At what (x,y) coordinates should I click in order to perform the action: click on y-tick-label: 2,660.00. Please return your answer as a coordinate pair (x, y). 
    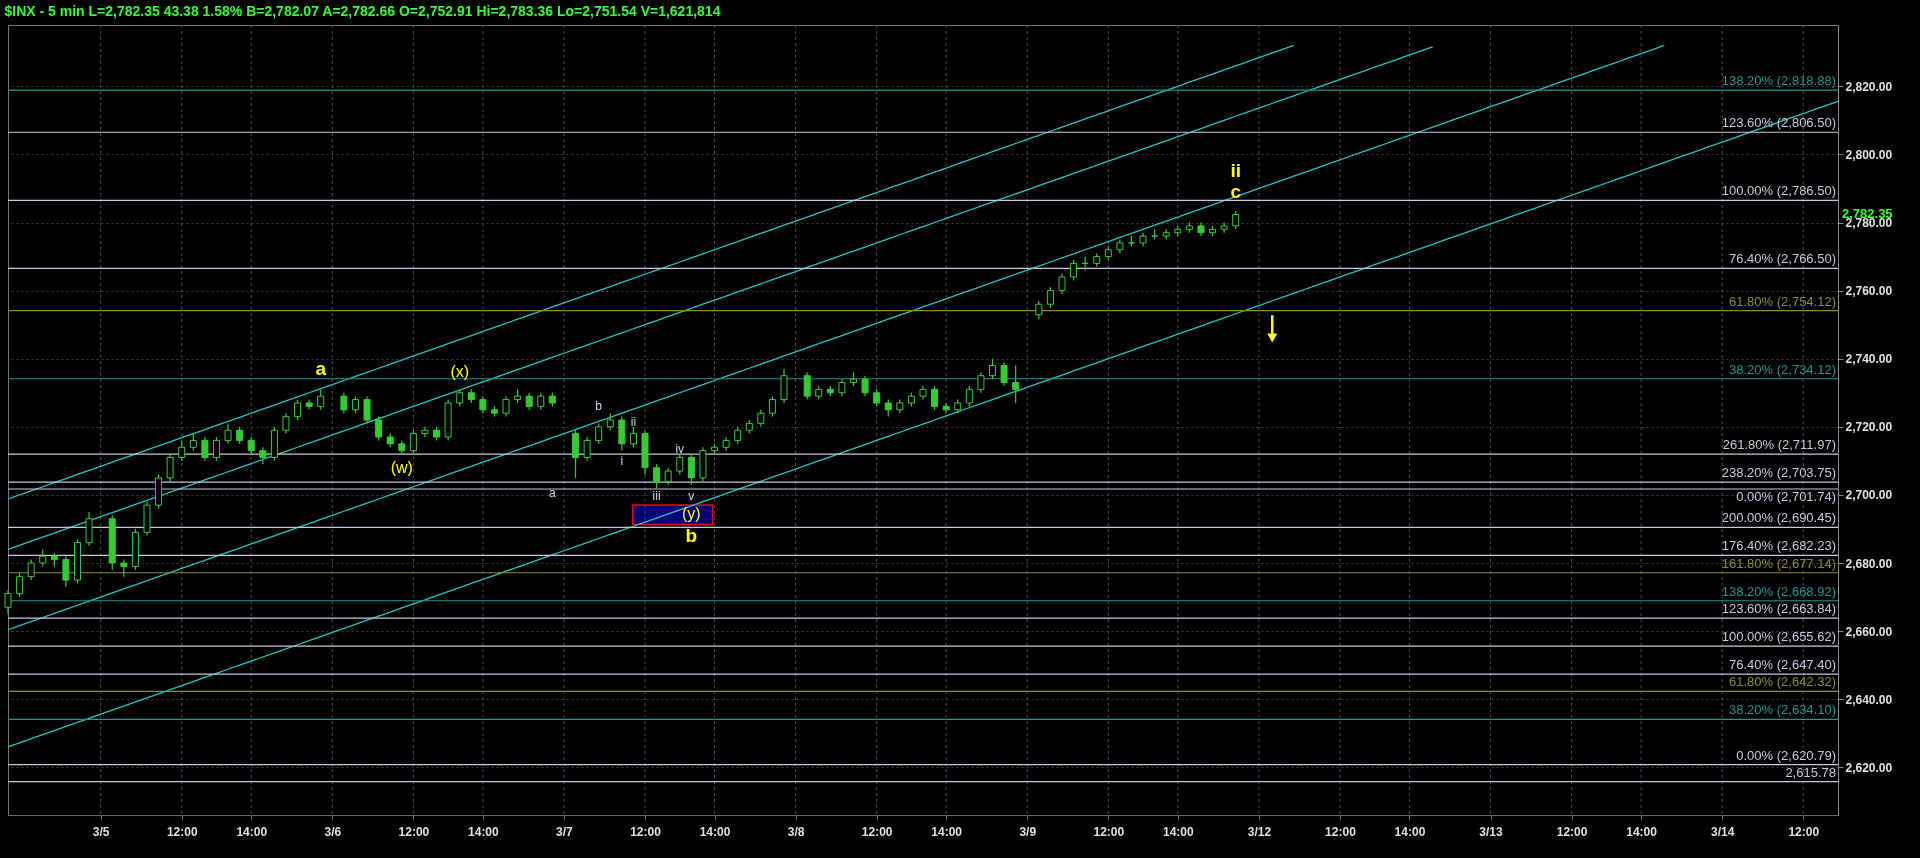
    Looking at the image, I should click on (1869, 631).